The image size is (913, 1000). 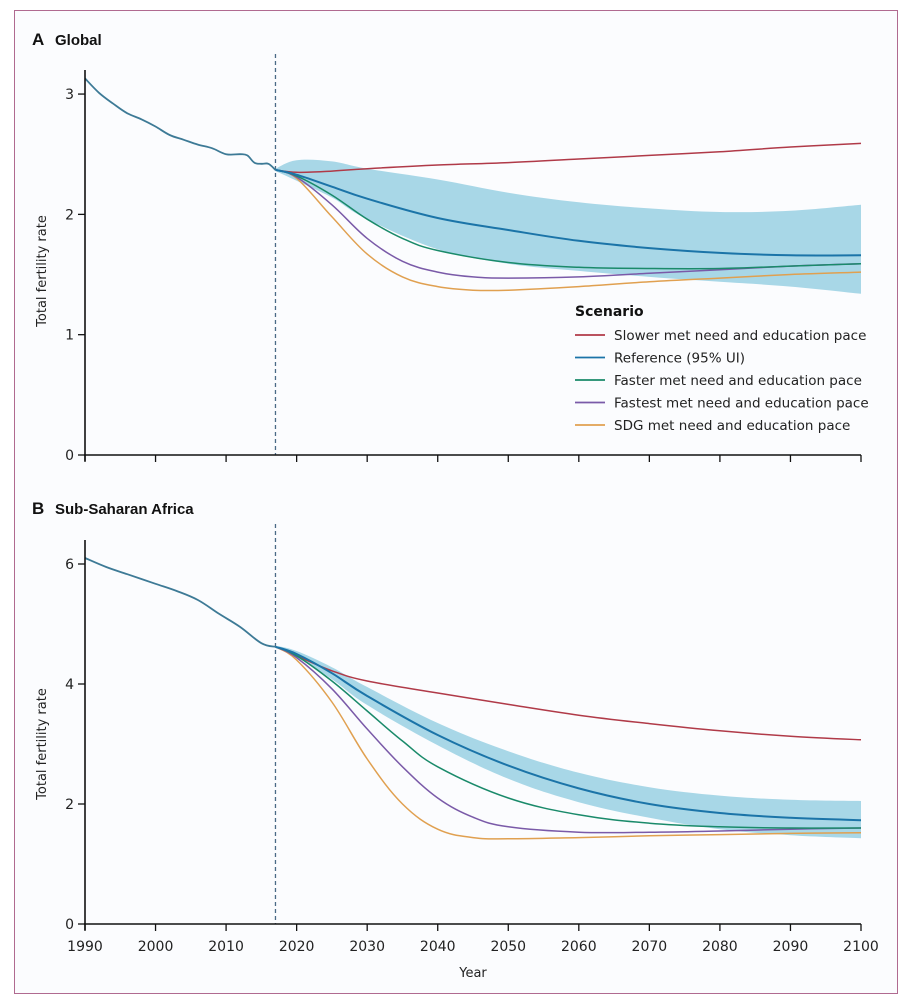 I want to click on panel-title: Global, so click(x=78, y=40).